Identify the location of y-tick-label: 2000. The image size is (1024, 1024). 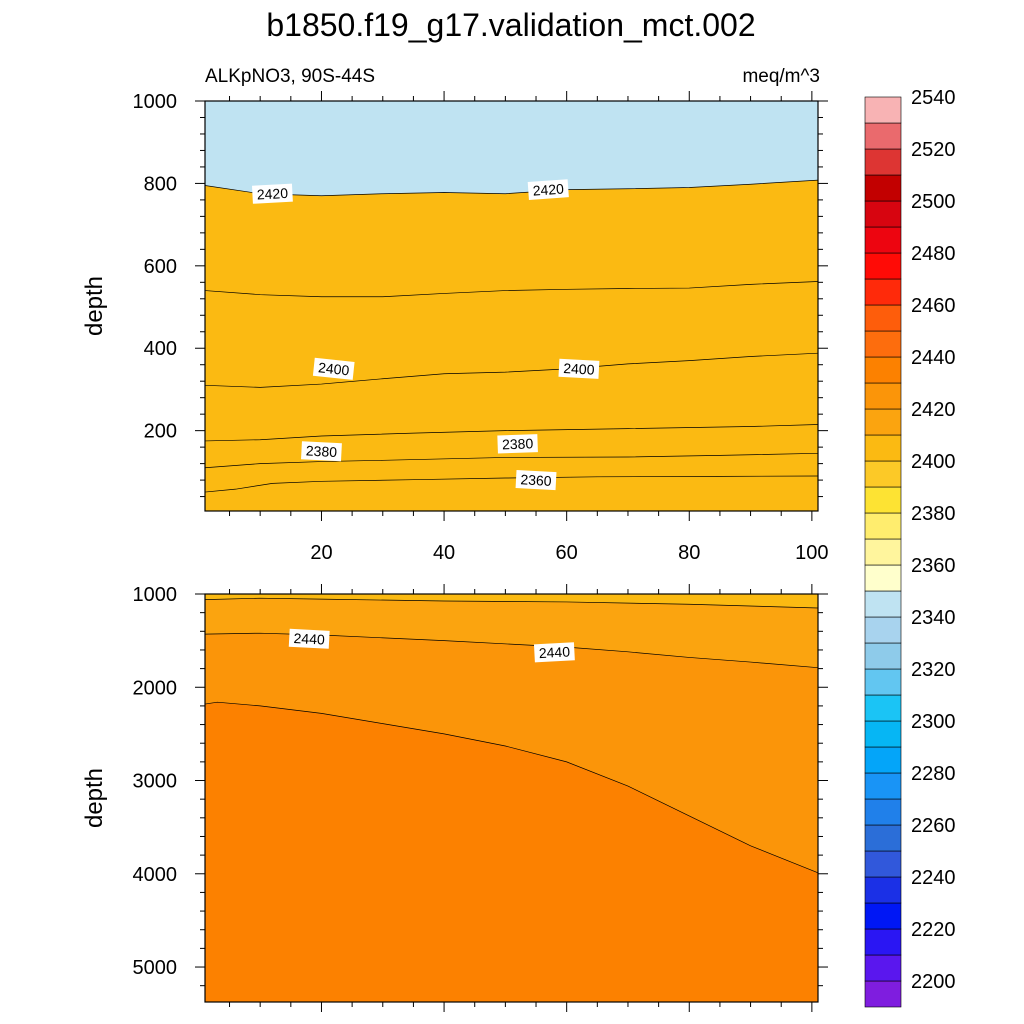
(155, 688).